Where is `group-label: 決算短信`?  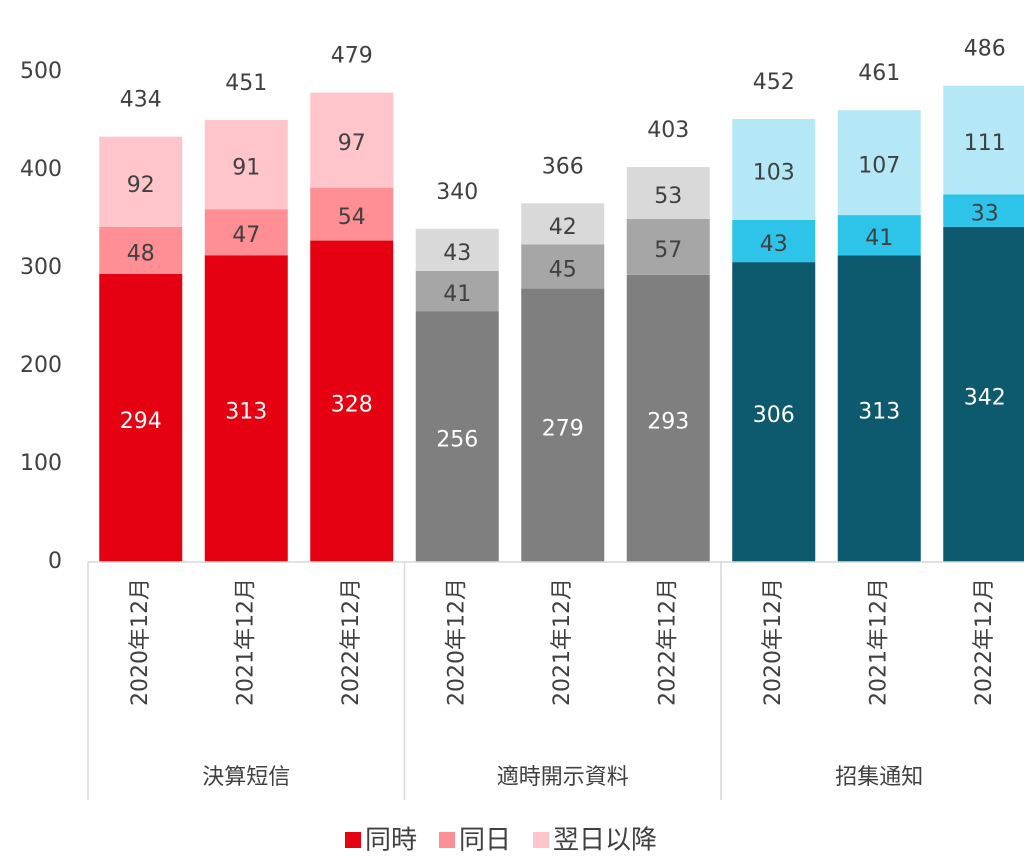
group-label: 決算短信 is located at coordinates (246, 777).